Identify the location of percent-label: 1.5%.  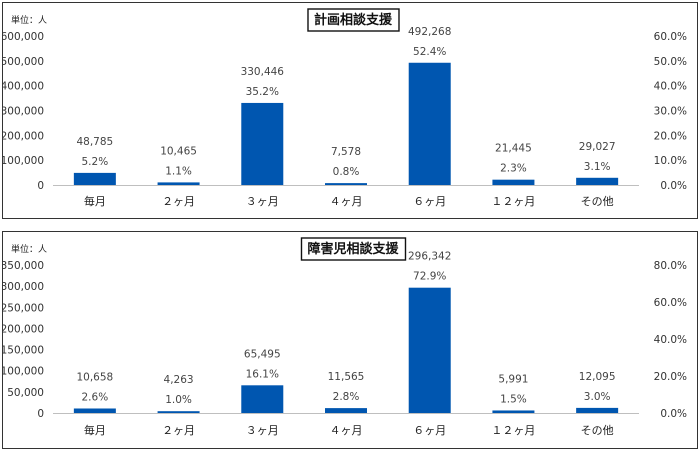
(513, 399).